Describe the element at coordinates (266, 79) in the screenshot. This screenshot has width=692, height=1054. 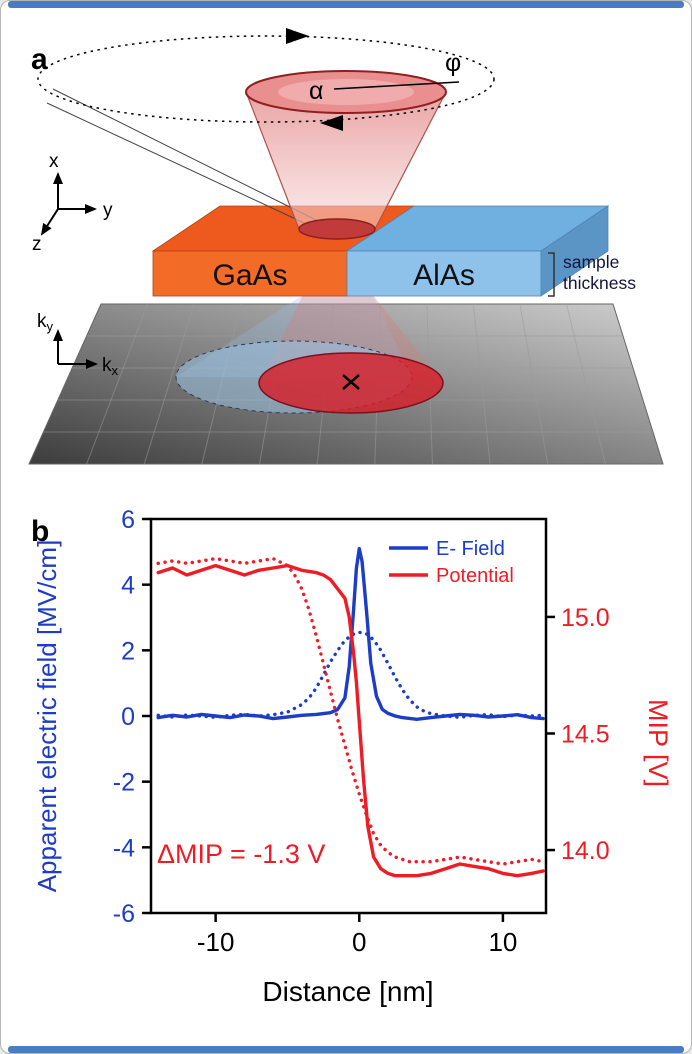
I see `precession-circle` at that location.